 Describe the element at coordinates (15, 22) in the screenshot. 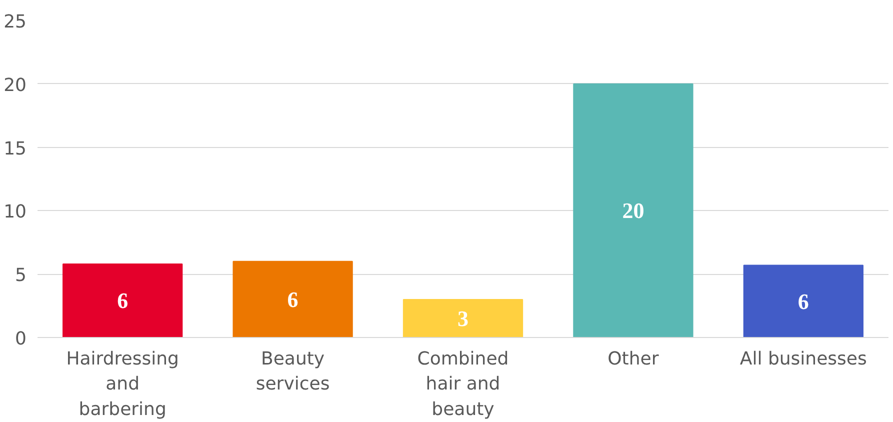

I see `y-tick-label: 25` at that location.